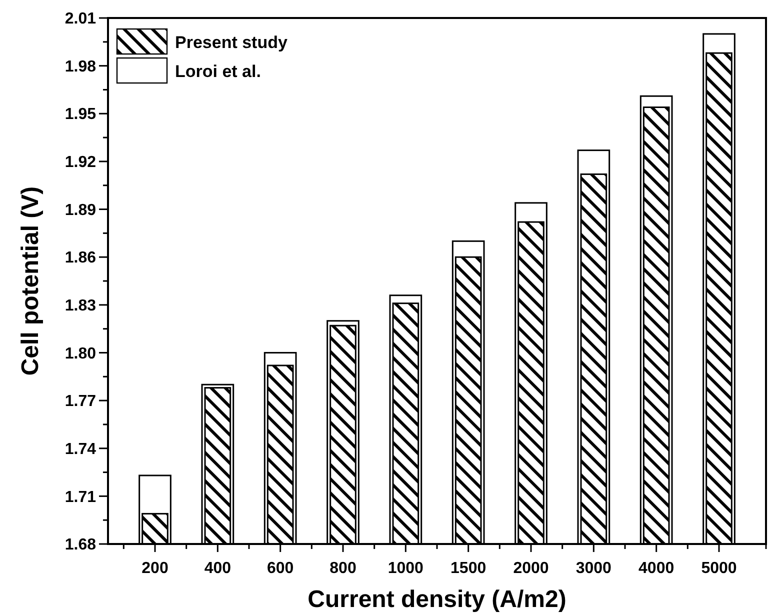  I want to click on y-tick-label: 1.83, so click(80, 306).